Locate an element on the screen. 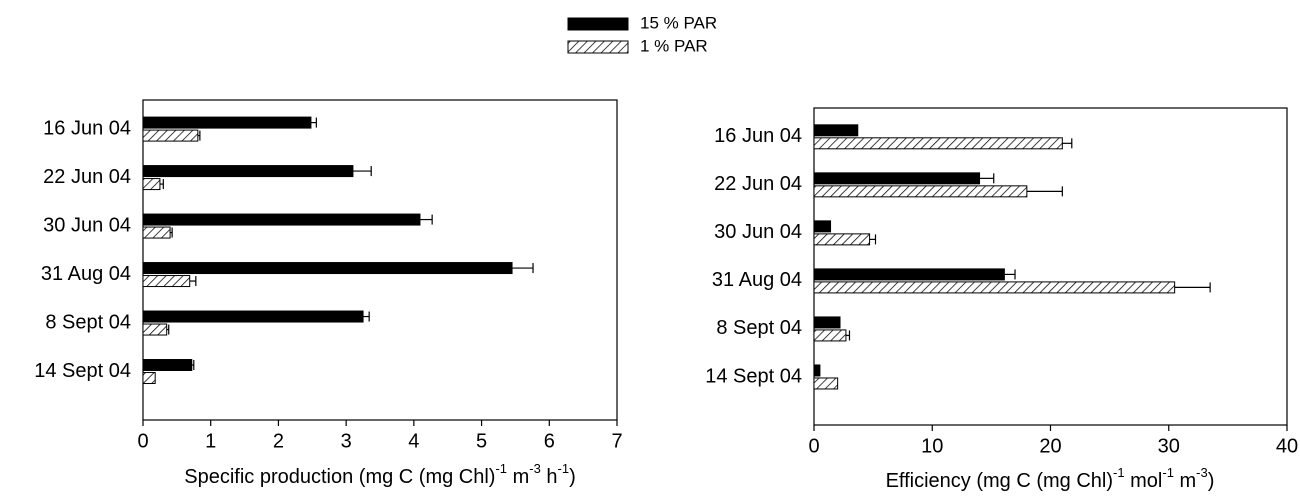 The height and width of the screenshot is (499, 1300). legend-text: 1 % PAR is located at coordinates (674, 45).